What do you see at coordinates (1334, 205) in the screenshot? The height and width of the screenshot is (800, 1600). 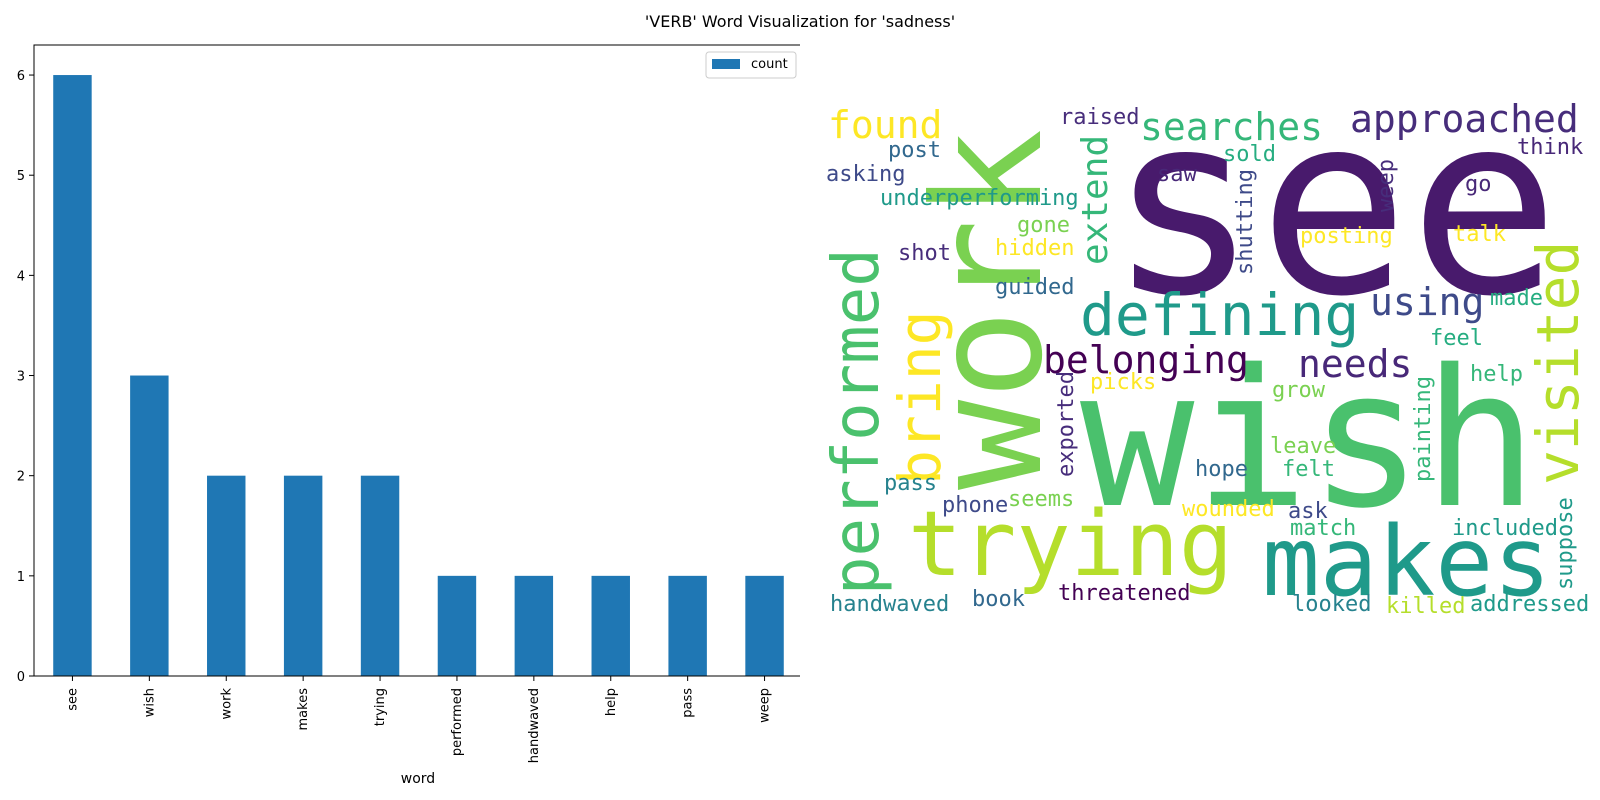 I see `cloud-word-see: see` at bounding box center [1334, 205].